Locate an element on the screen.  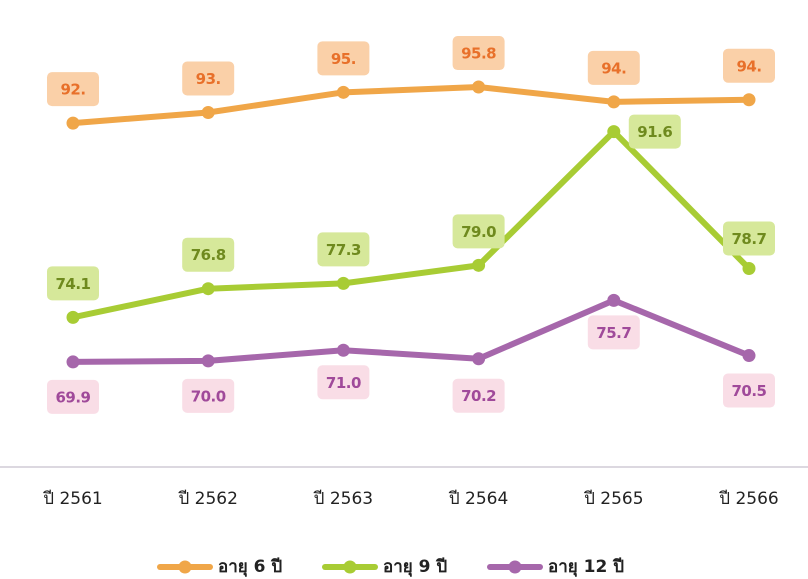
x-tick-label: ปี 2564 is located at coordinates (478, 499).